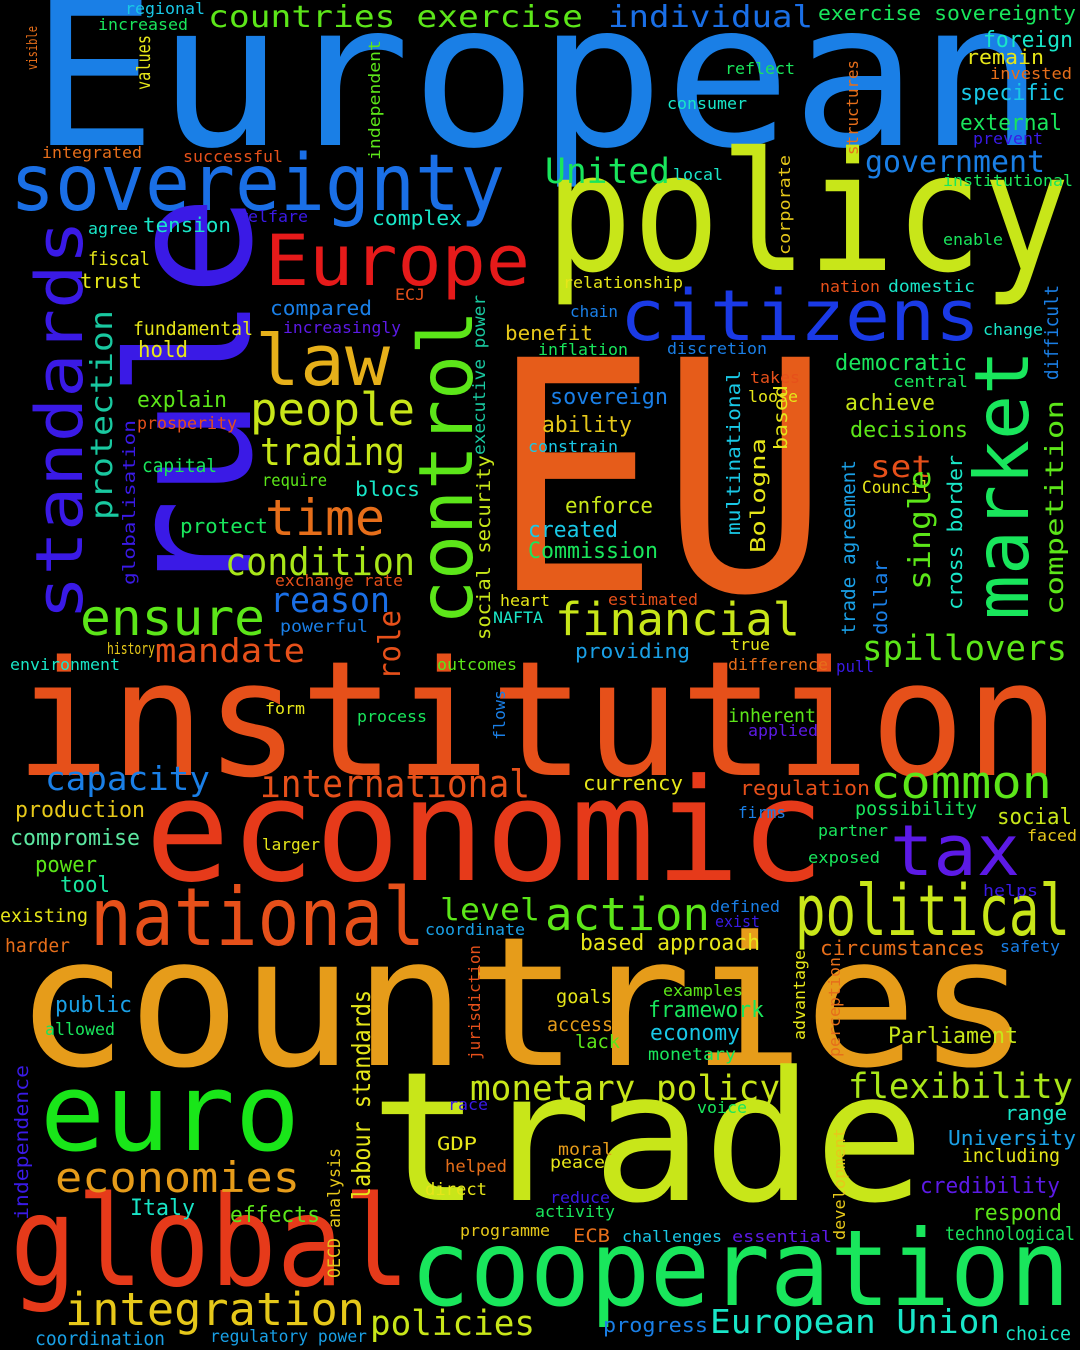 This screenshot has width=1080, height=1350. Describe the element at coordinates (591, 1236) in the screenshot. I see `word: ECB` at that location.